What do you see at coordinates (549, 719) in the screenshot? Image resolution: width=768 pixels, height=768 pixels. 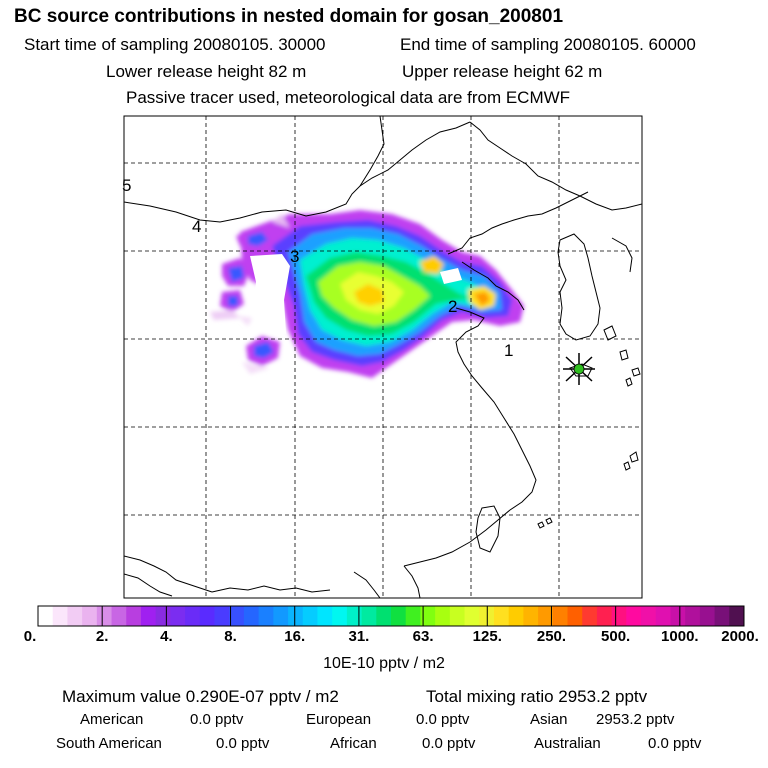 I see `region-name: Asian` at bounding box center [549, 719].